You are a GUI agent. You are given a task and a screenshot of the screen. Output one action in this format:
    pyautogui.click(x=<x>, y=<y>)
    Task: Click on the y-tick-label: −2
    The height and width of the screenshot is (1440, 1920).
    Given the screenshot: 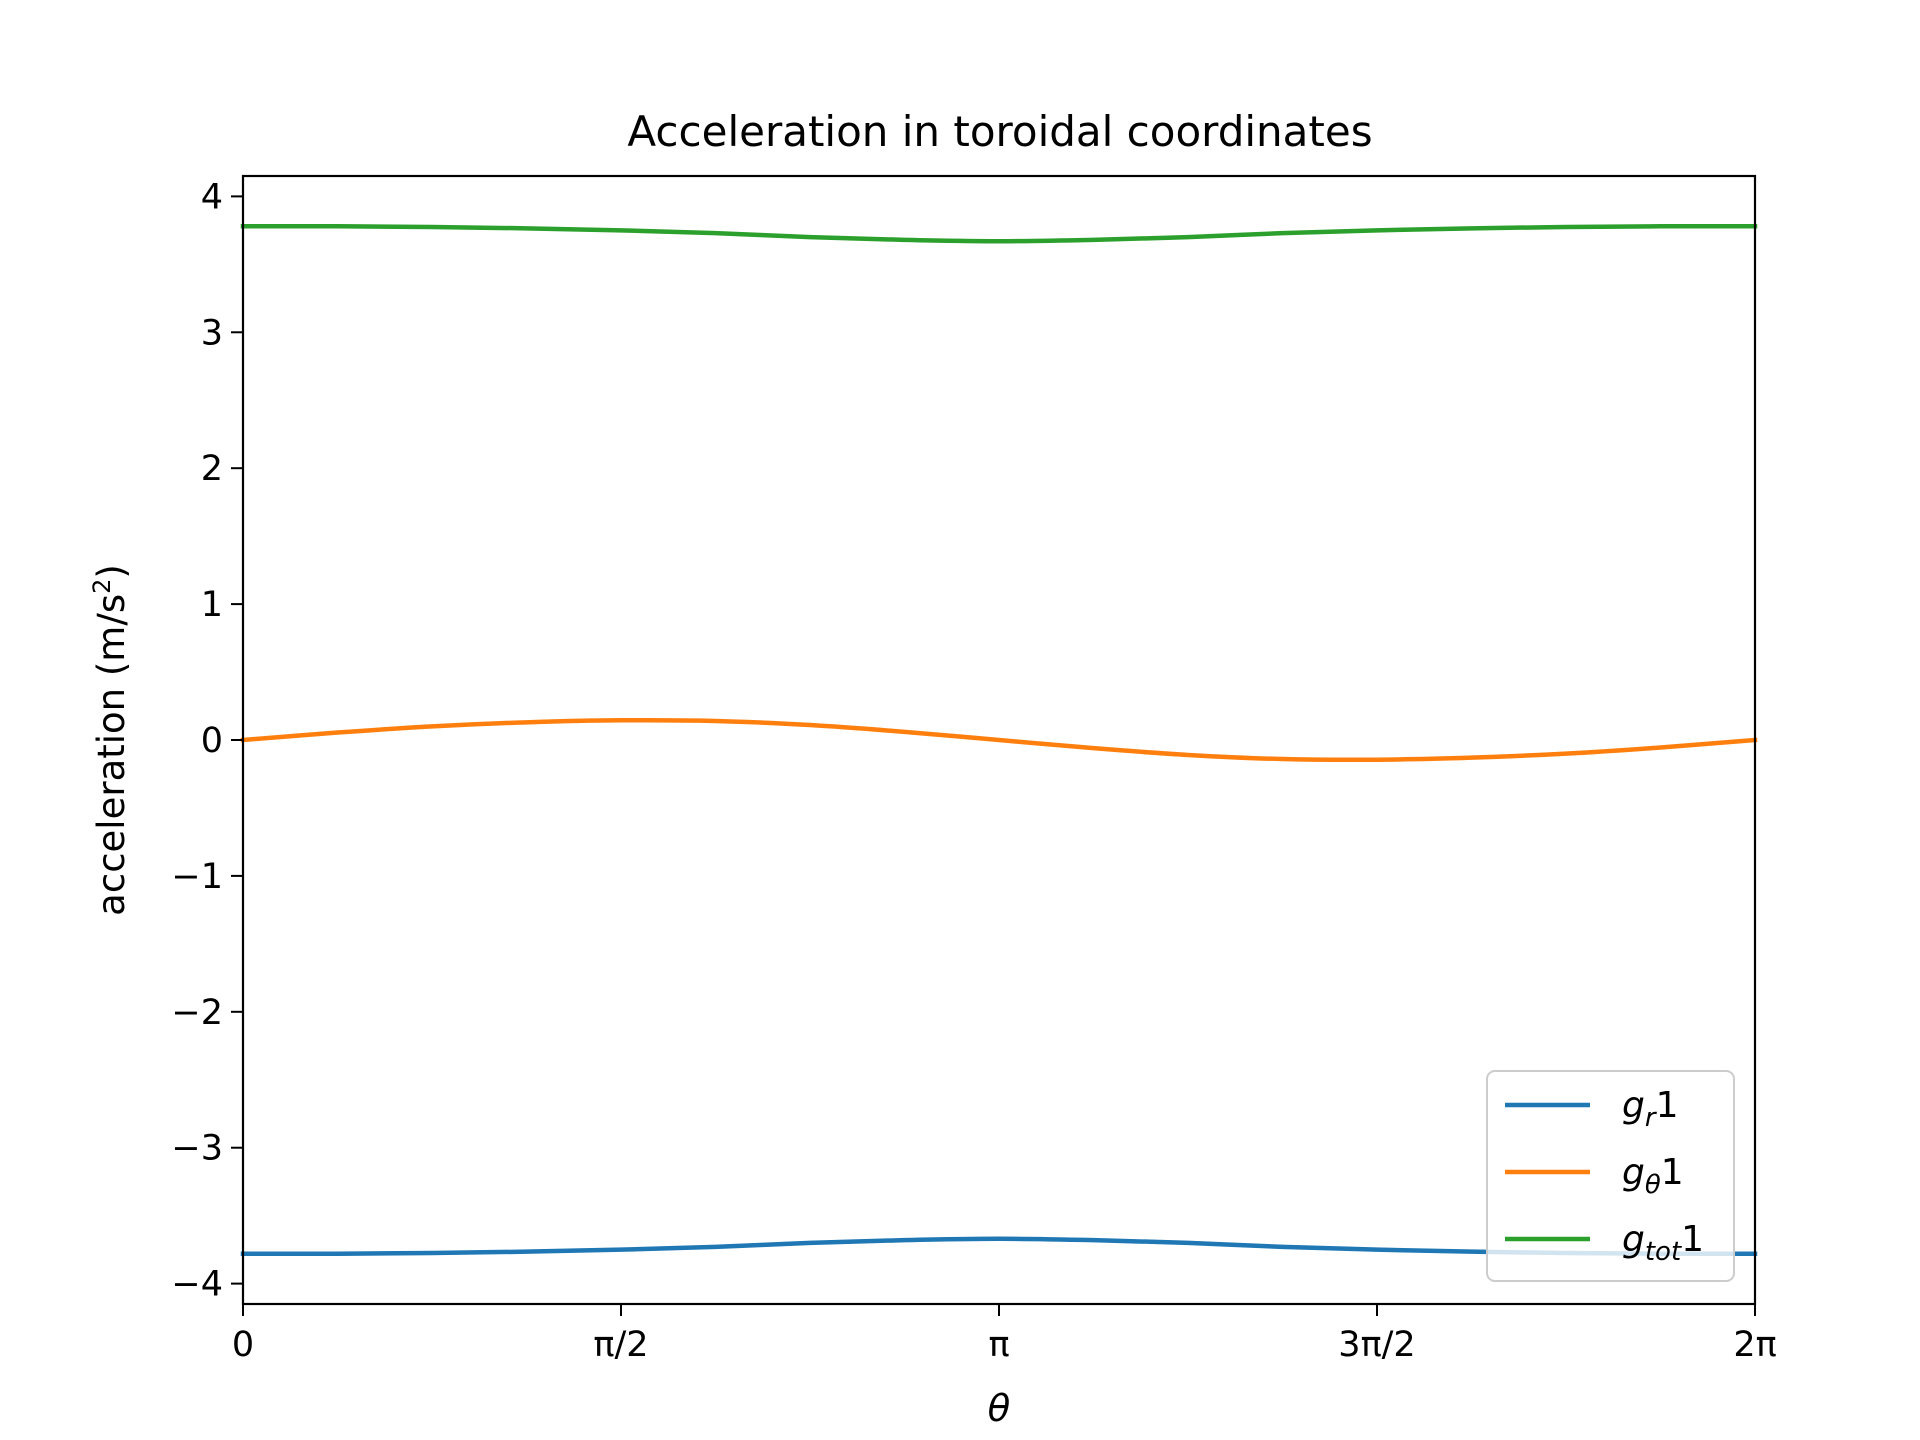 What is the action you would take?
    pyautogui.click(x=197, y=1013)
    